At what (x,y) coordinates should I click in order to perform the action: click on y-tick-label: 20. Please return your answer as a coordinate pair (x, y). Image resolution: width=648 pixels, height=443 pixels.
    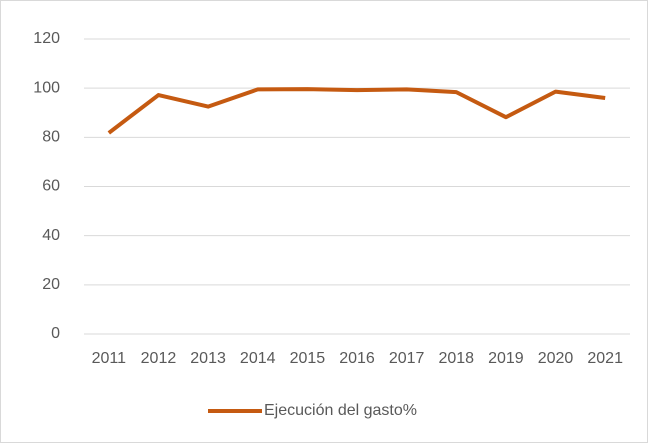
    Looking at the image, I should click on (51, 284).